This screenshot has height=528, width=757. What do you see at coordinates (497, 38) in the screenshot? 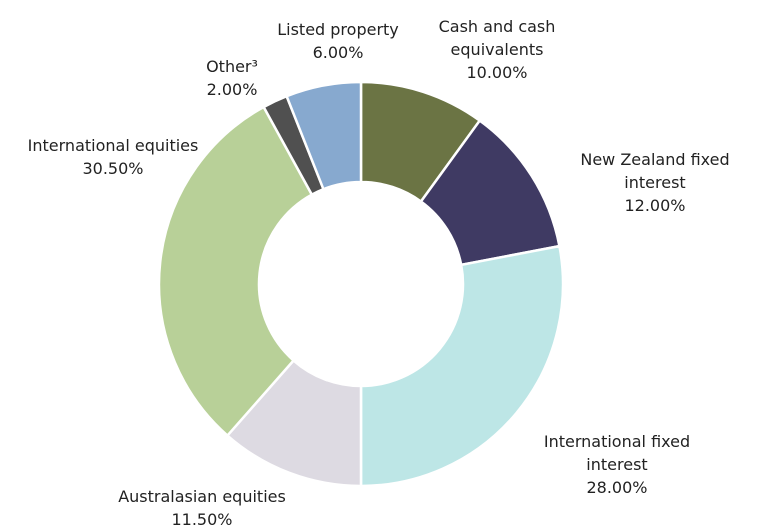
I see `category-label: Cash and cash equivalents` at bounding box center [497, 38].